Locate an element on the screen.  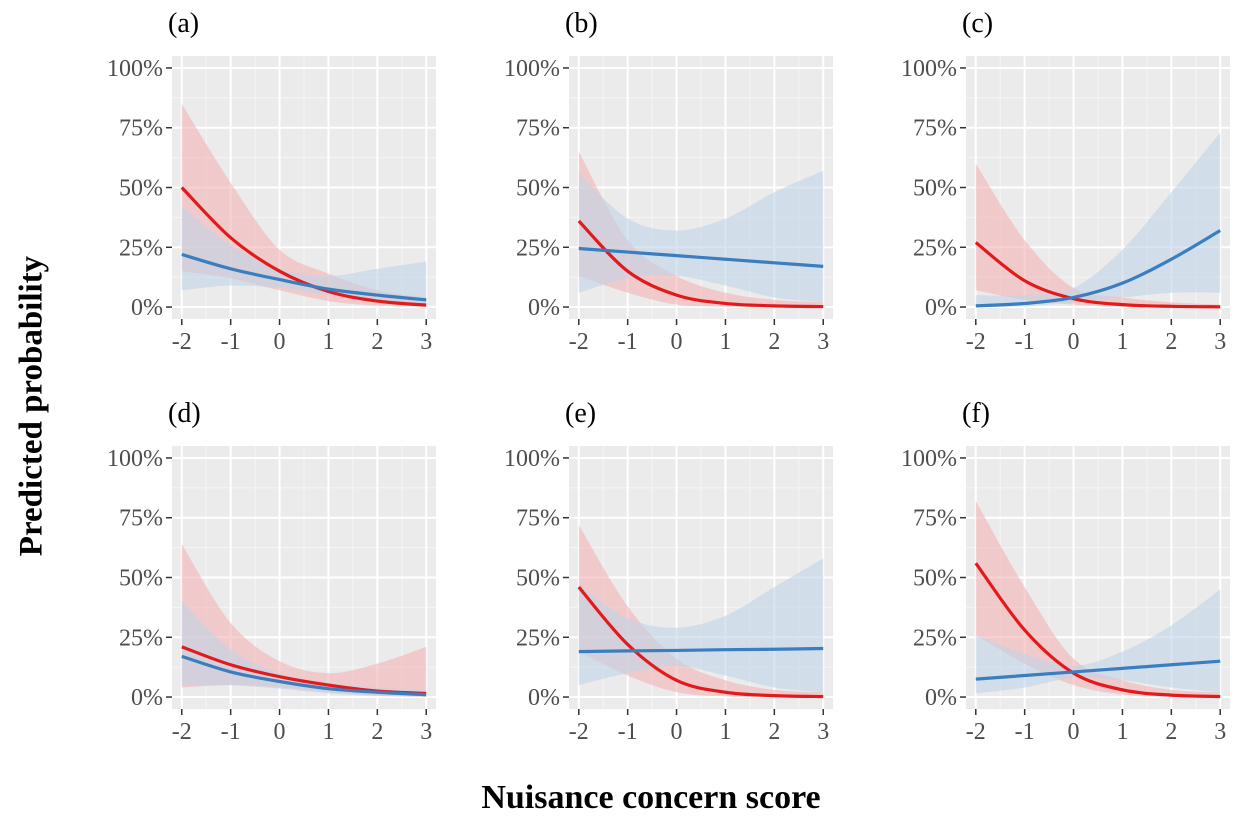
panel-title: (e) is located at coordinates (580, 413).